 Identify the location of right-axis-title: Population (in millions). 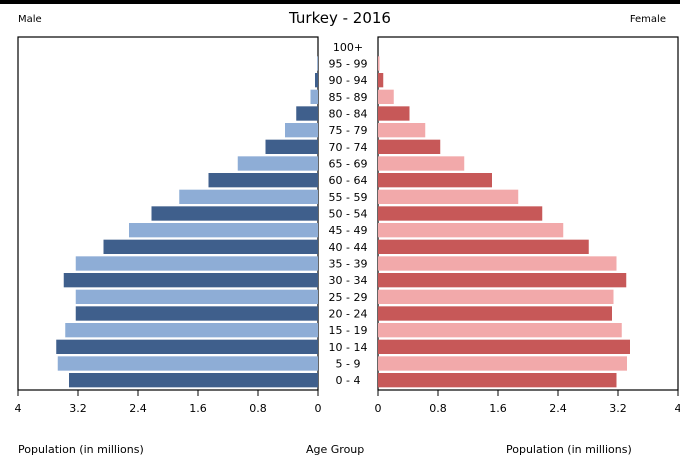
(569, 449).